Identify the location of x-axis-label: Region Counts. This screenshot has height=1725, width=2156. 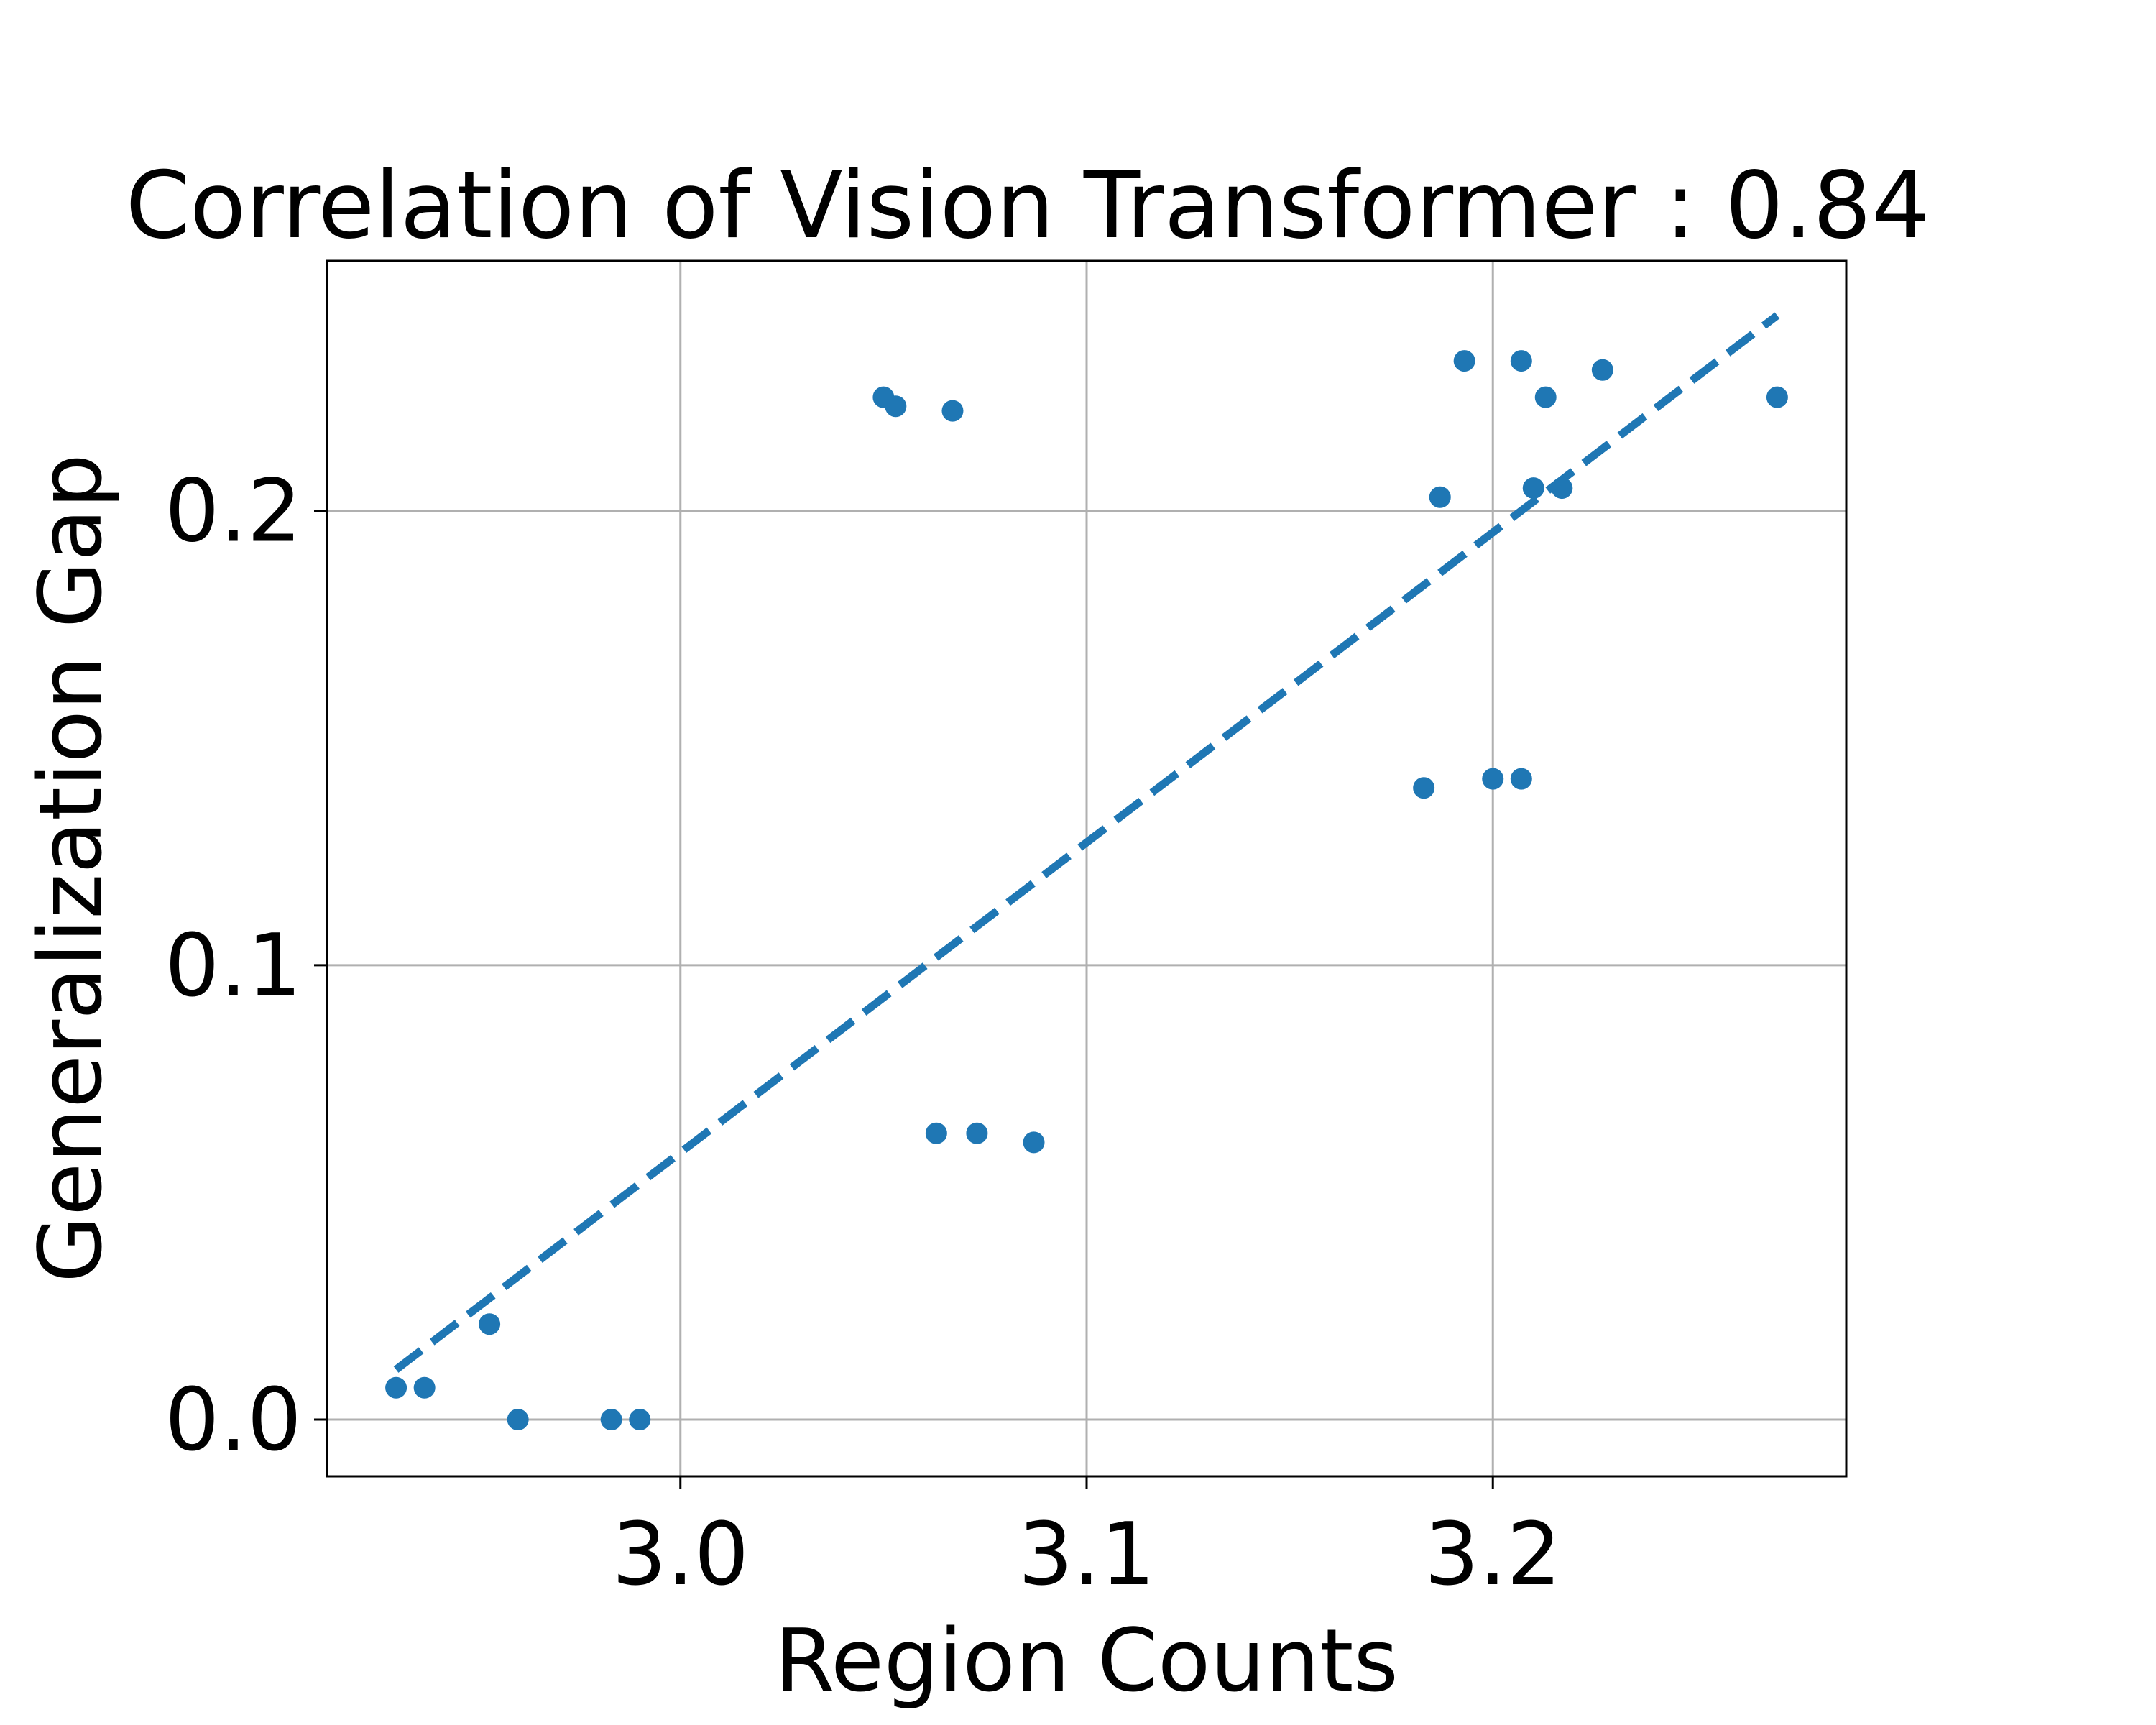
(1087, 1661).